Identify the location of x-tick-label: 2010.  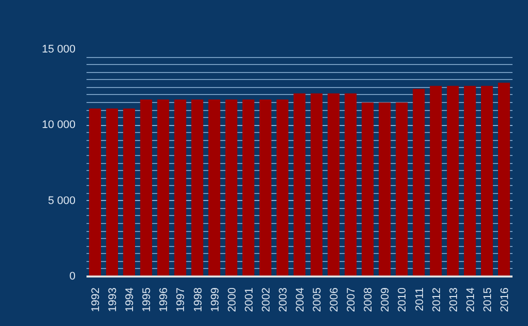
(402, 299).